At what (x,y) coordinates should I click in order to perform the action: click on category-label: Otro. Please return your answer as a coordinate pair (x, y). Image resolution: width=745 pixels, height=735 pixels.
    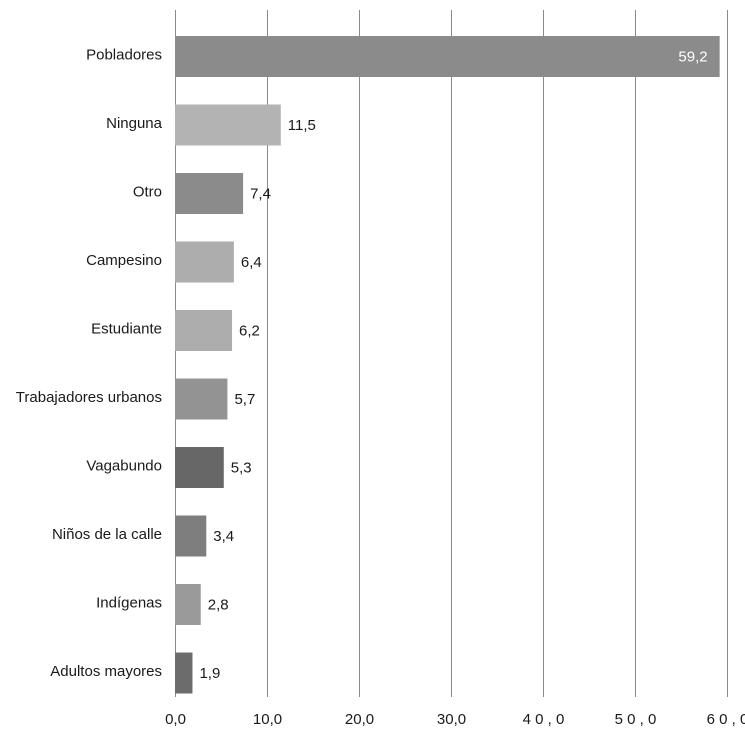
    Looking at the image, I should click on (147, 191).